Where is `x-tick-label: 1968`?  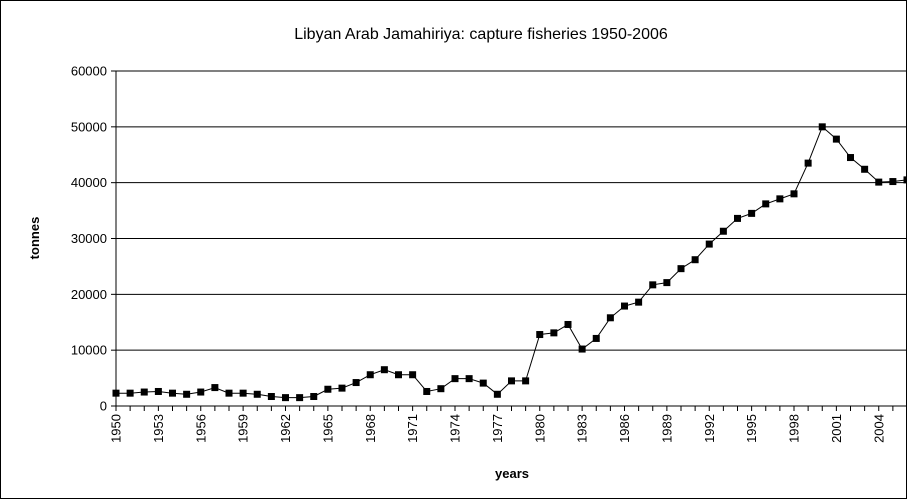 x-tick-label: 1968 is located at coordinates (370, 428).